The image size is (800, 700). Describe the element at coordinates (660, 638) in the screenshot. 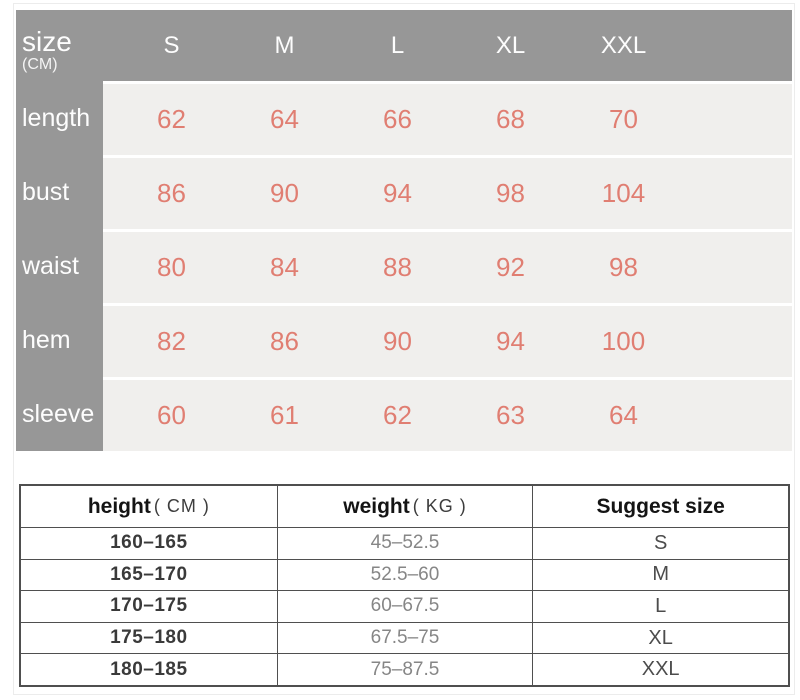

I see `suggested-size: XL` at that location.